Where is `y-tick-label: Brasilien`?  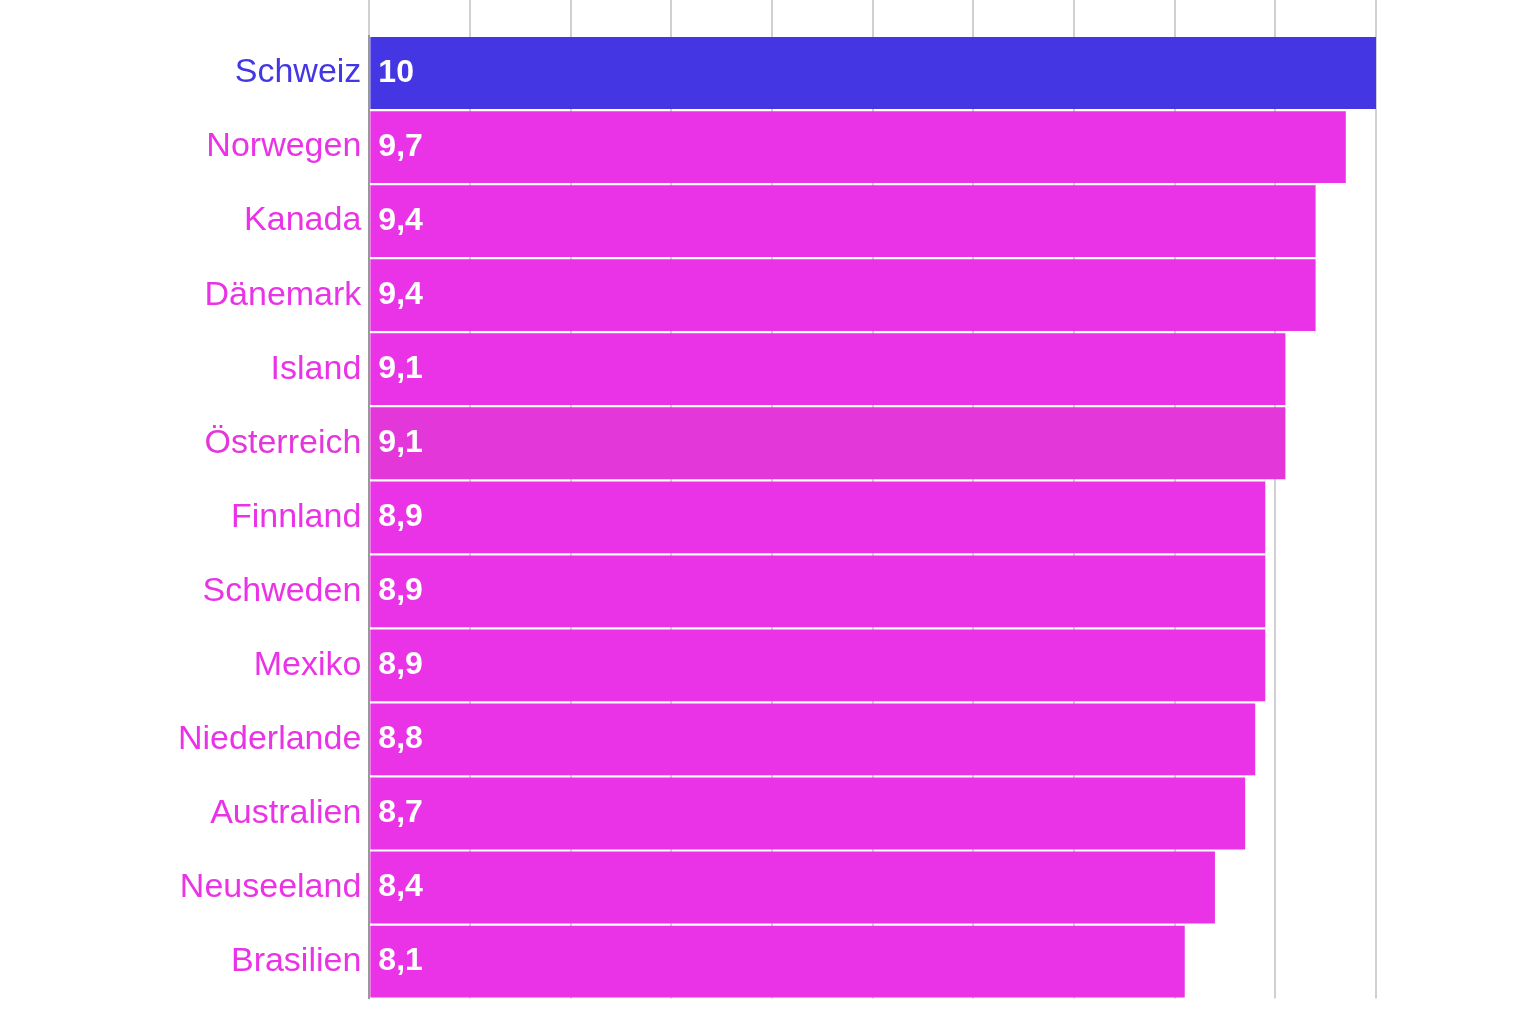
y-tick-label: Brasilien is located at coordinates (296, 958).